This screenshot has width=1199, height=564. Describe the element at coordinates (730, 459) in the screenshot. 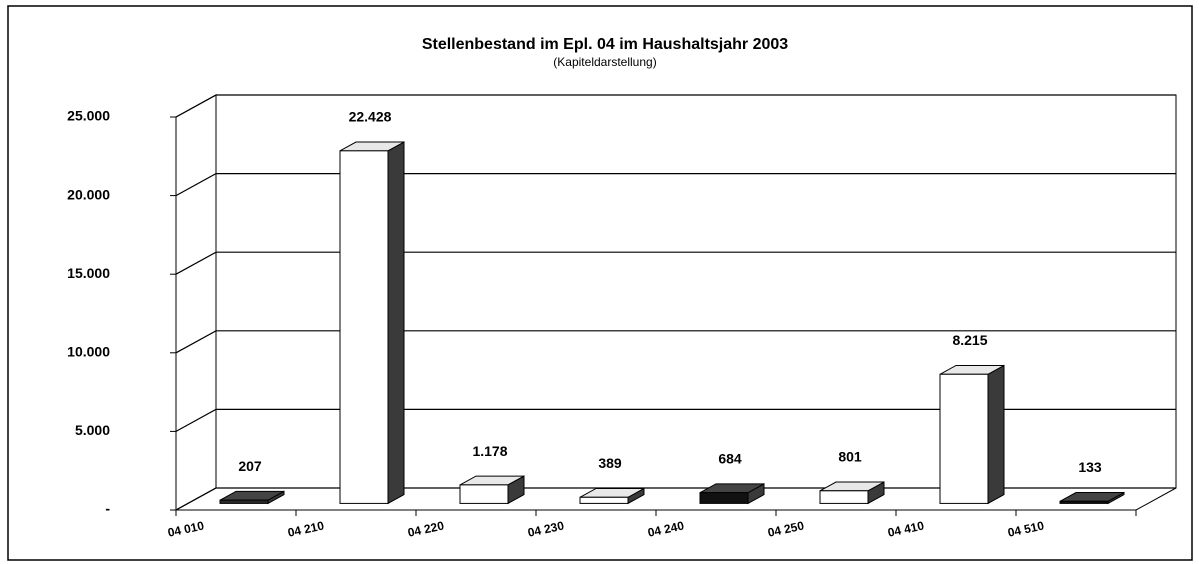

I see `value-label: 684` at that location.